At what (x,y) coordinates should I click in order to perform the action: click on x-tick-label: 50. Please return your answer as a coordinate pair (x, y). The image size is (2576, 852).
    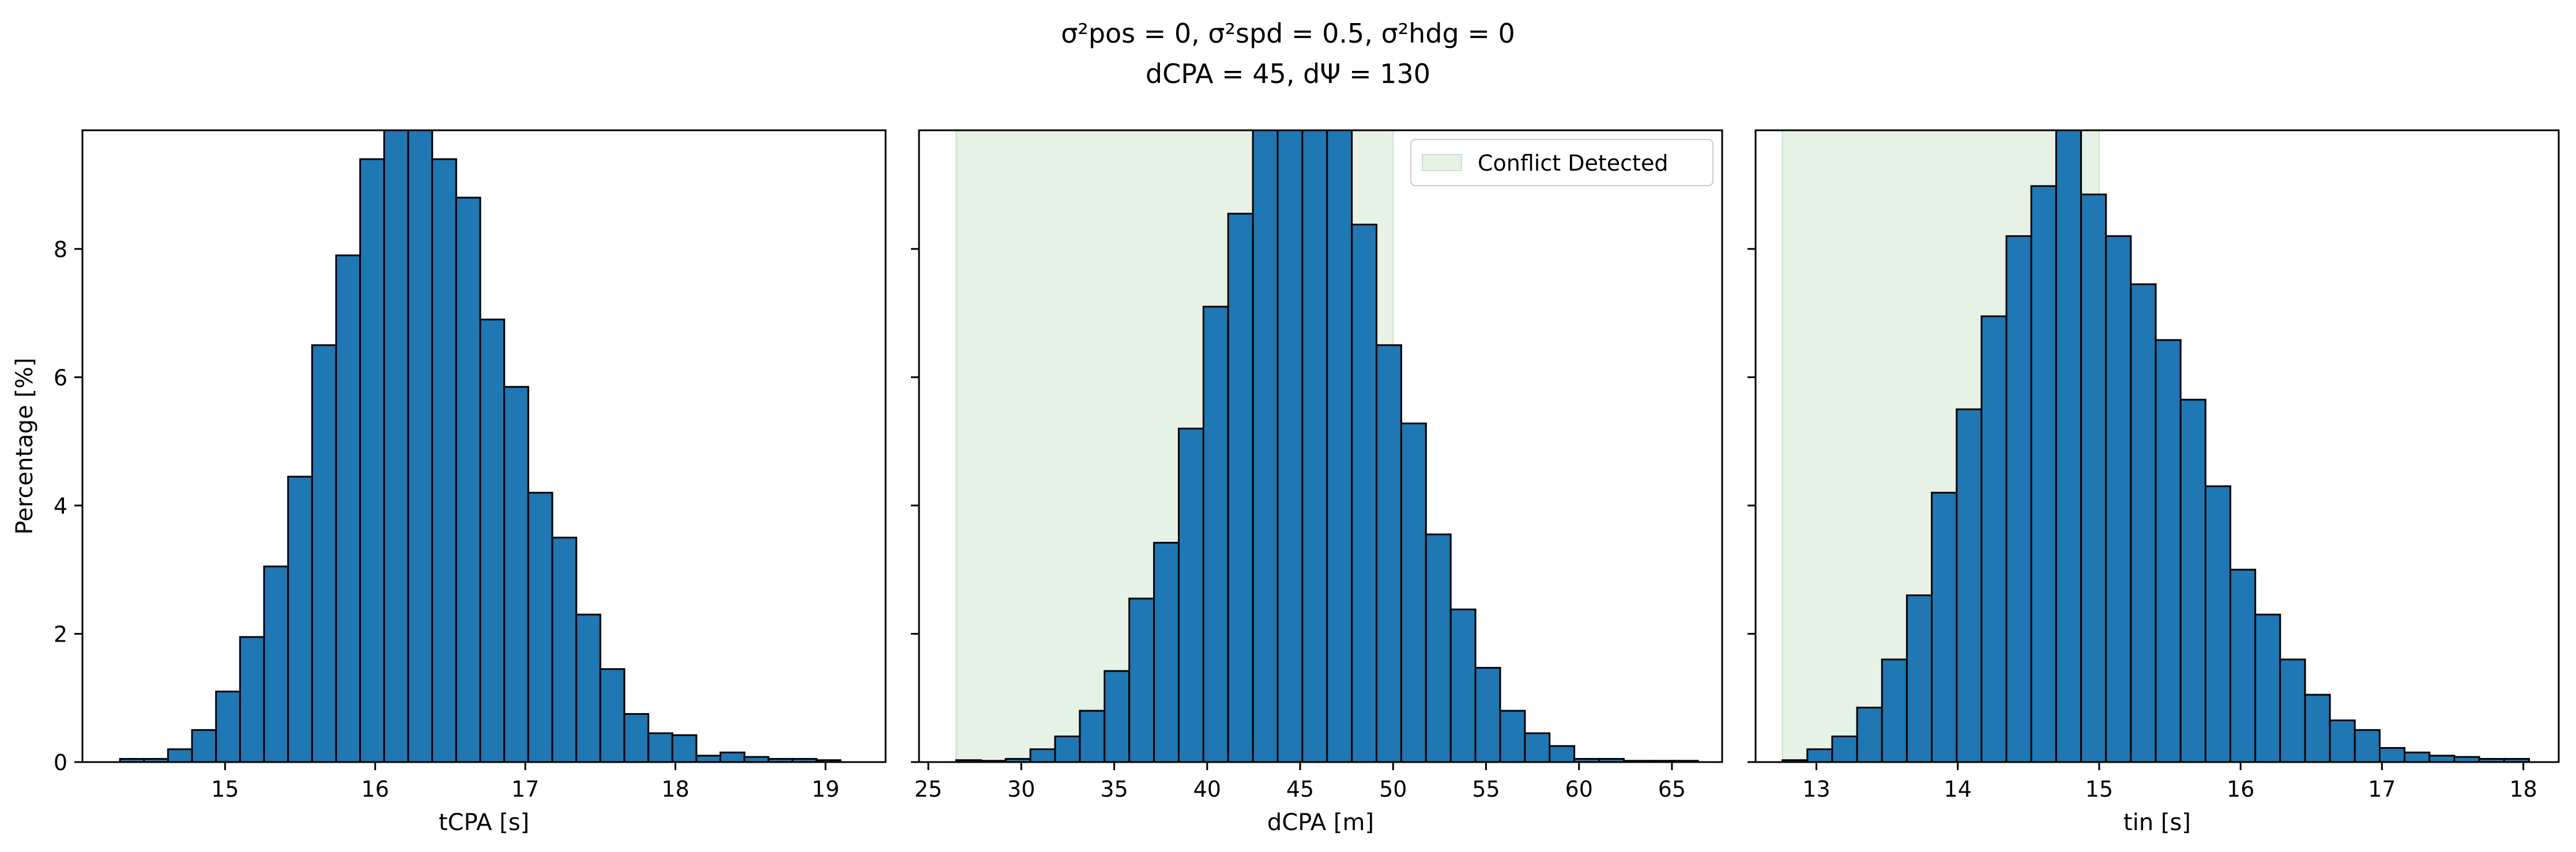
    Looking at the image, I should click on (1393, 789).